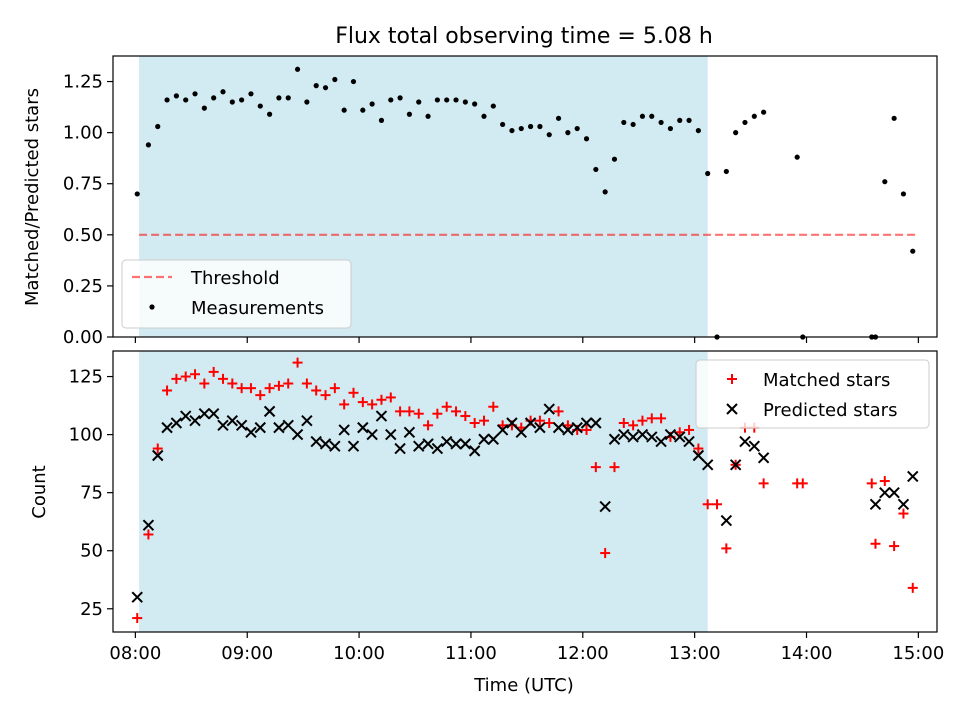 This screenshot has width=960, height=720. I want to click on threshold-legend-label: Threshold, so click(235, 278).